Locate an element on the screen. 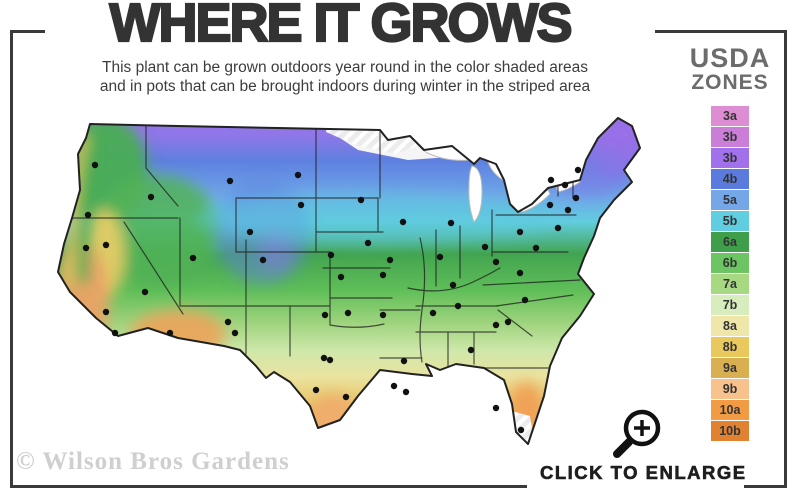 This screenshot has width=800, height=500. enlarge-label: CLICK TO ENLARGE is located at coordinates (643, 473).